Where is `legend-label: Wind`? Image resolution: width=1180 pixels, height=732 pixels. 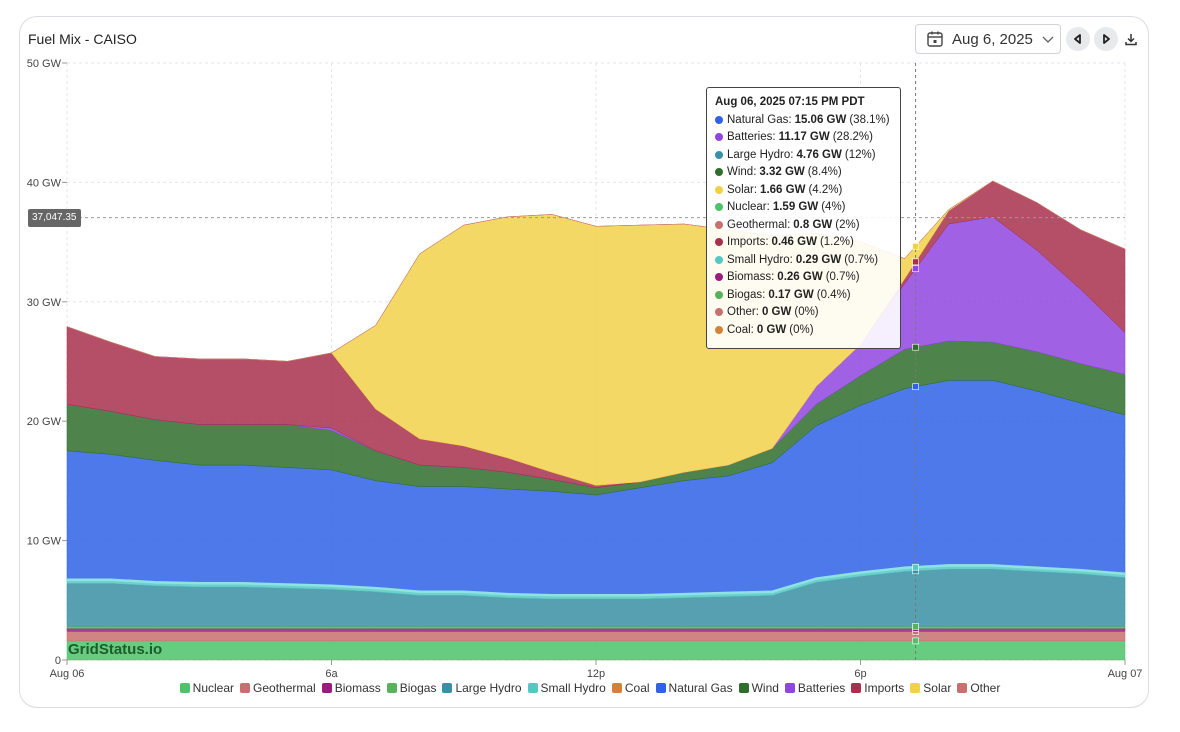
legend-label: Wind is located at coordinates (765, 688).